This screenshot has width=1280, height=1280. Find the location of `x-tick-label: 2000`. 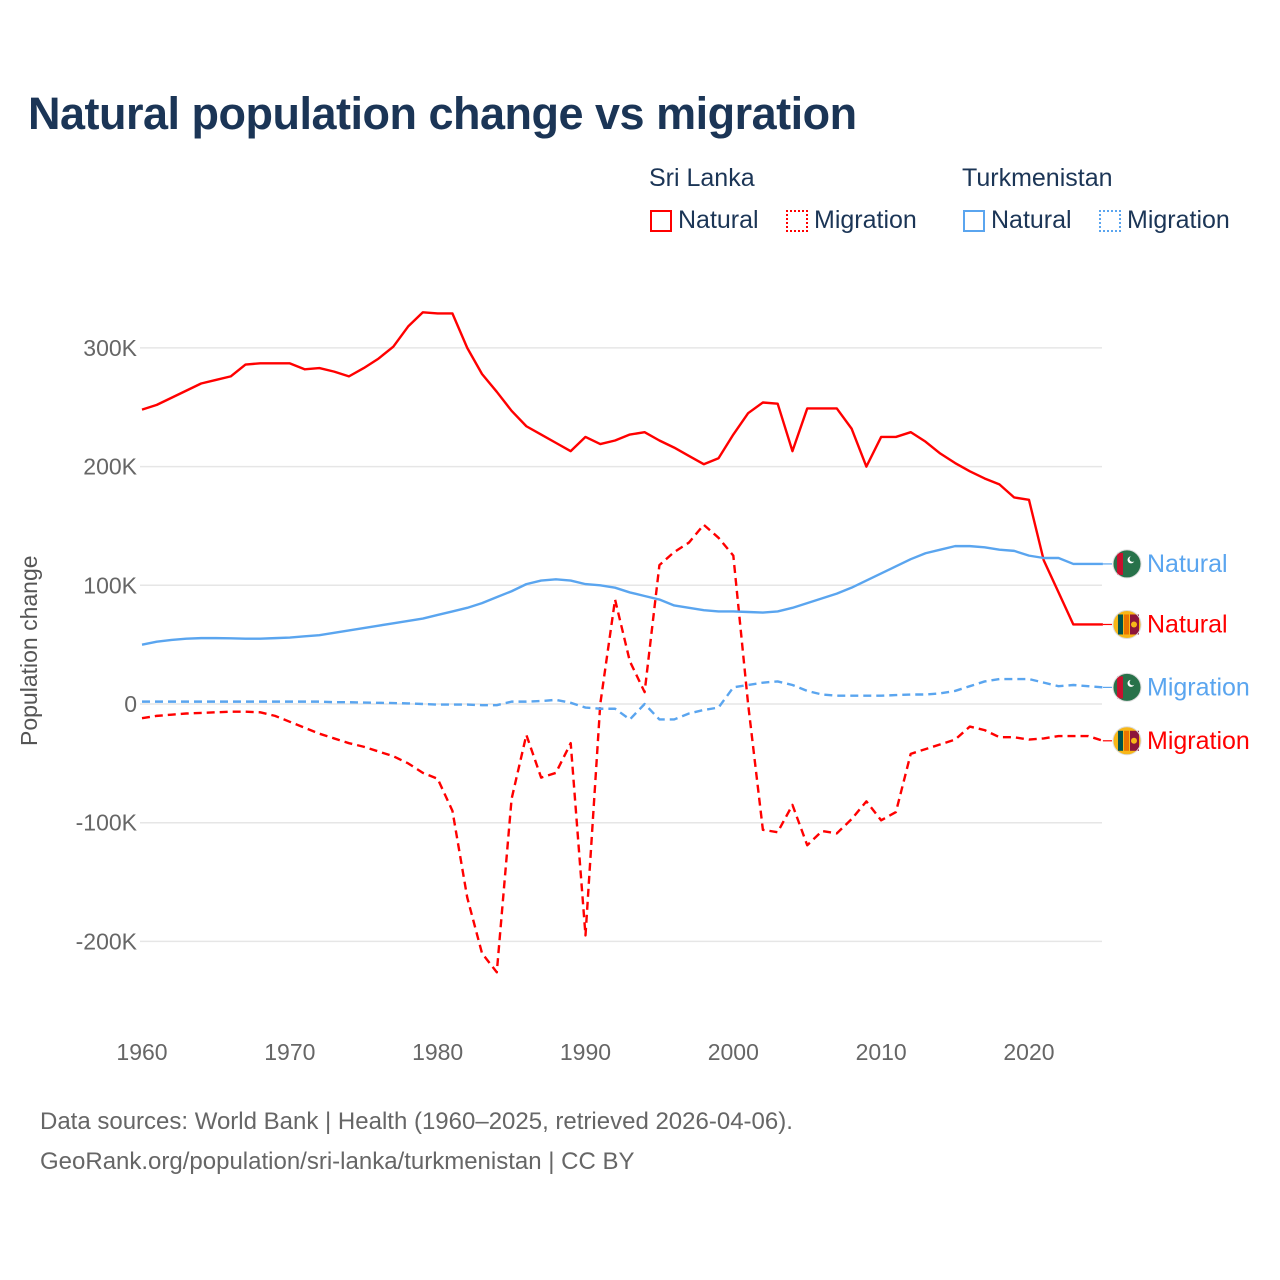

x-tick-label: 2000 is located at coordinates (733, 1052).